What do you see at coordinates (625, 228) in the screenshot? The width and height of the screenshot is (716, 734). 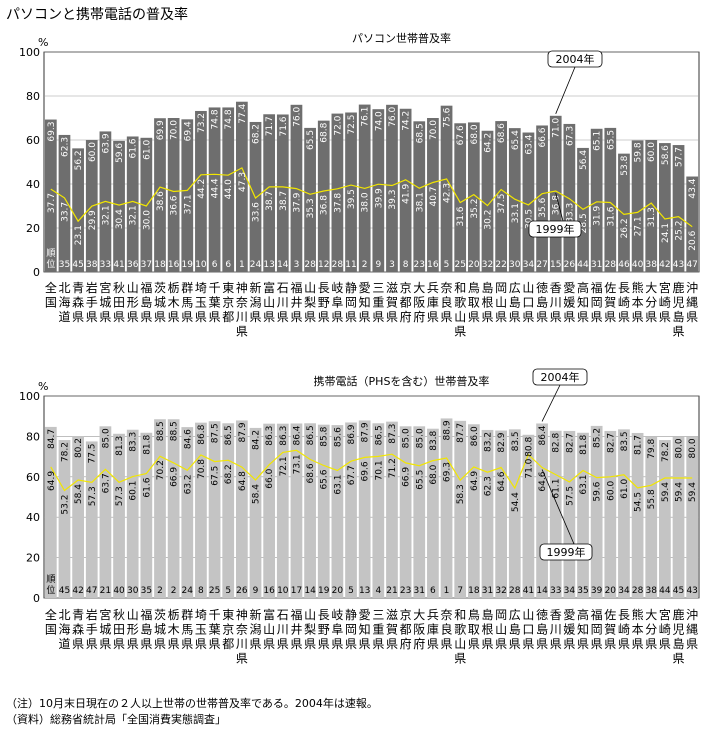 I see `c1-data-label-1999: 26.2` at bounding box center [625, 228].